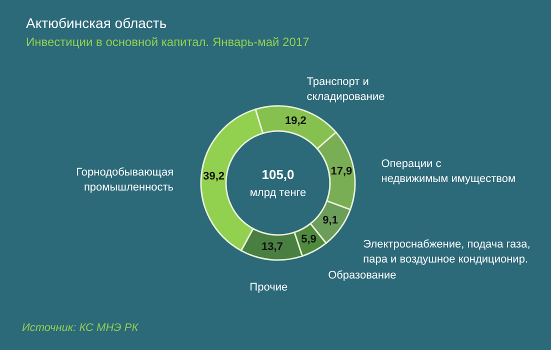 The width and height of the screenshot is (551, 350). What do you see at coordinates (278, 193) in the screenshot?
I see `text: млрд тенге` at bounding box center [278, 193].